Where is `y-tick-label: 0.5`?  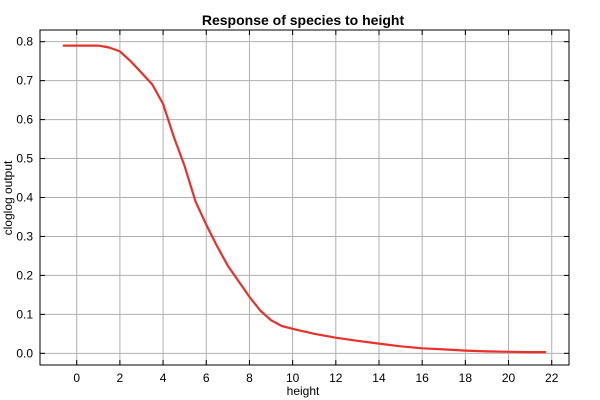
y-tick-label: 0.5 is located at coordinates (24, 159).